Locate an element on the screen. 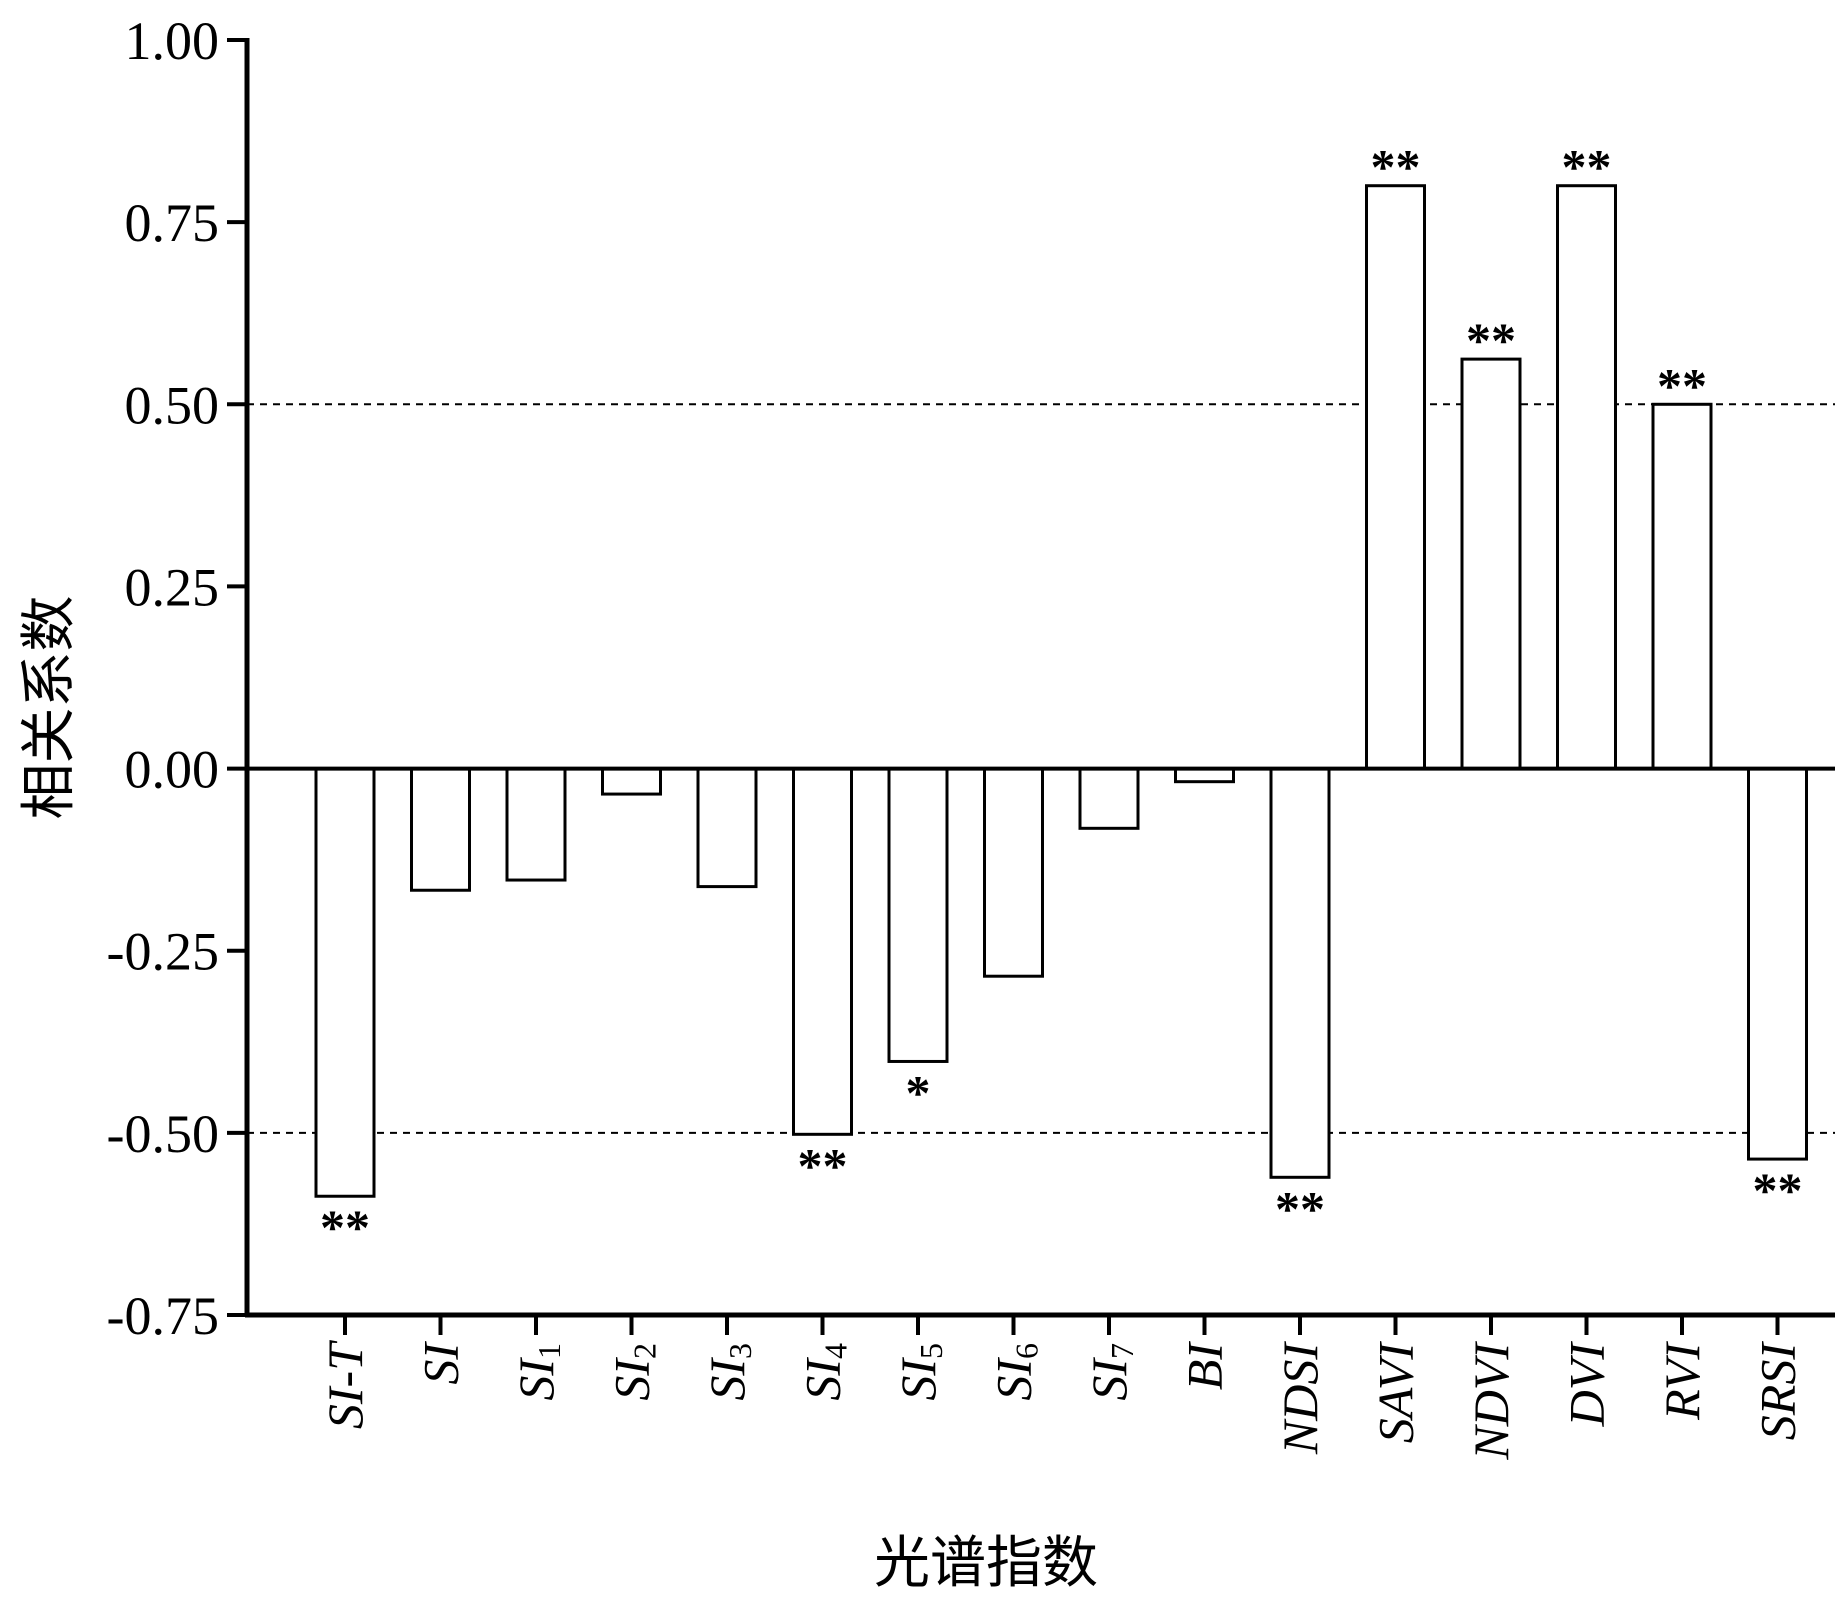  x-tick-label-subscript: 4 is located at coordinates (836, 1351).